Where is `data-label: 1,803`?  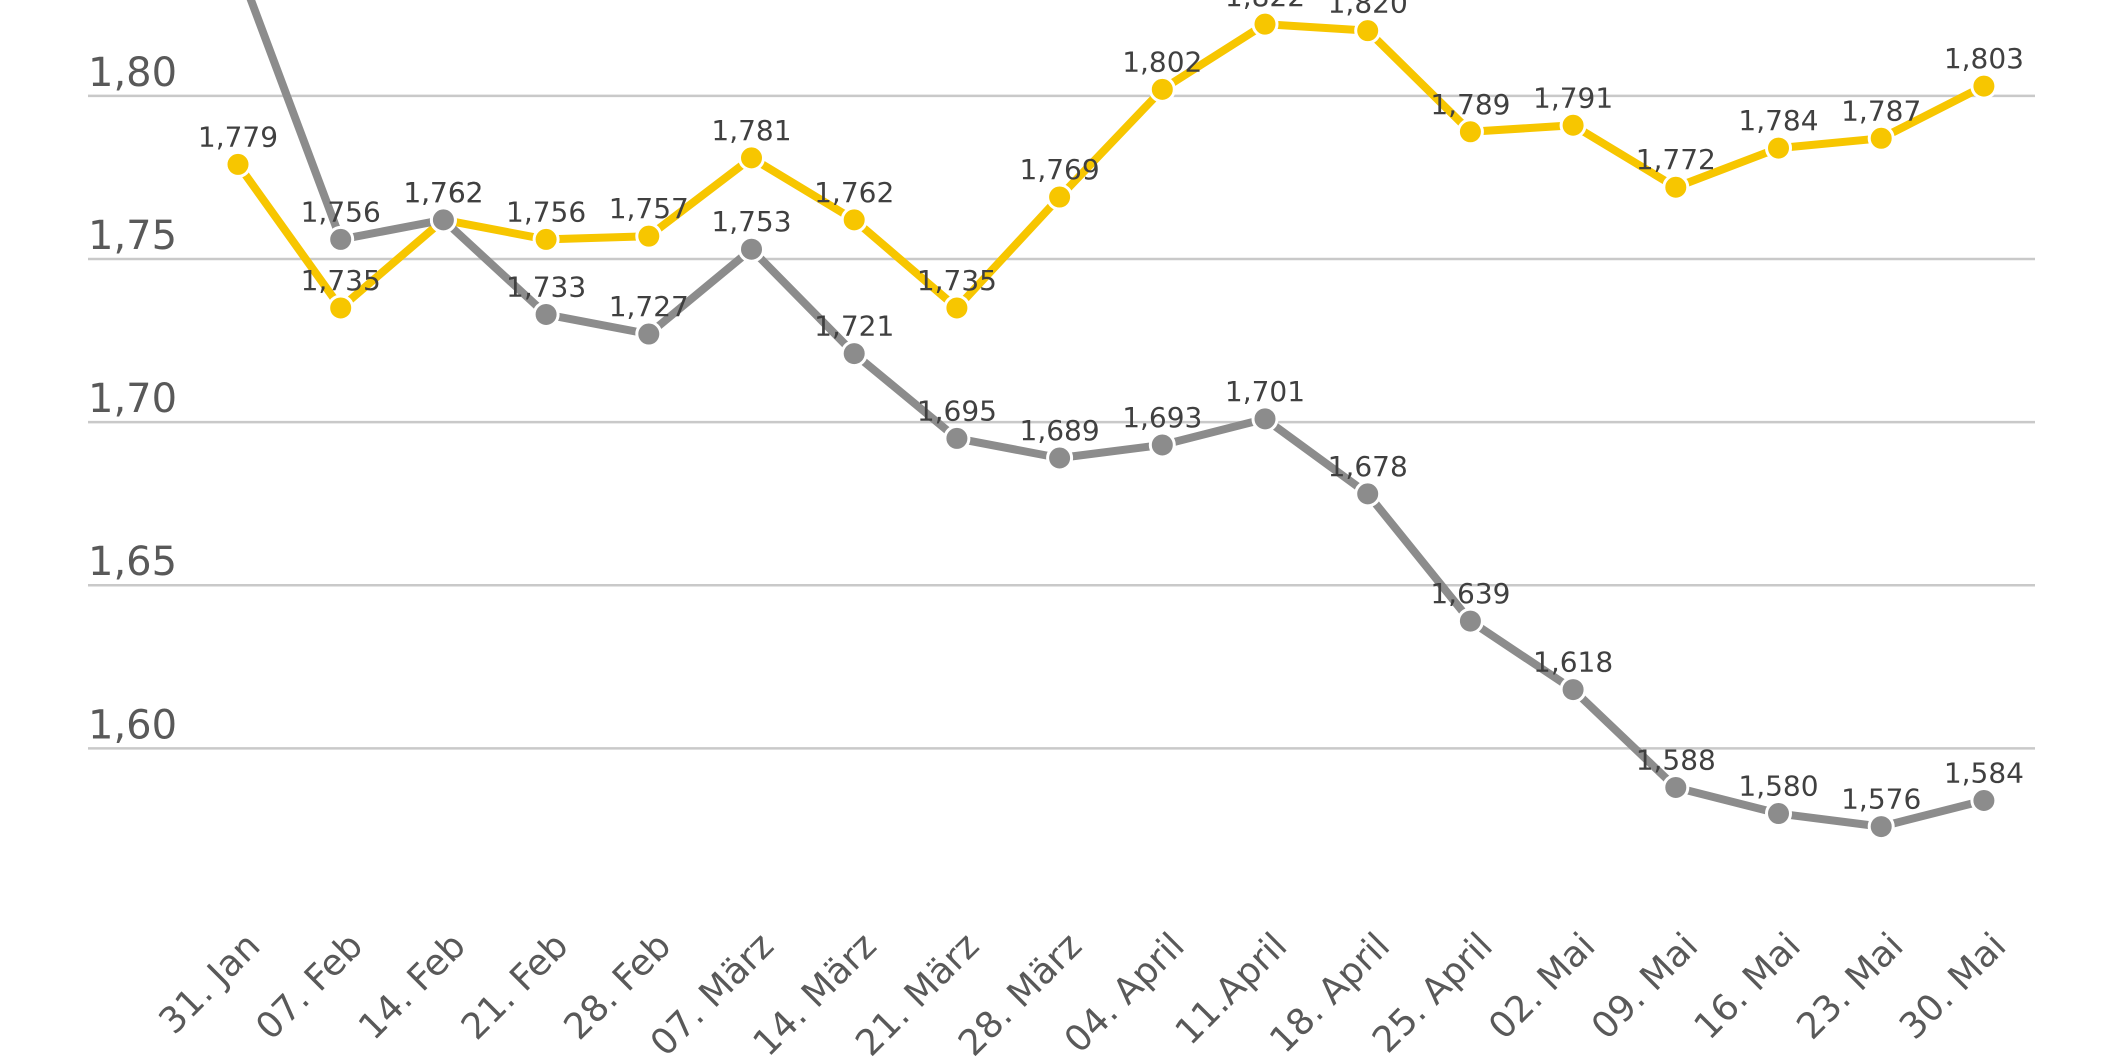 data-label: 1,803 is located at coordinates (1984, 58).